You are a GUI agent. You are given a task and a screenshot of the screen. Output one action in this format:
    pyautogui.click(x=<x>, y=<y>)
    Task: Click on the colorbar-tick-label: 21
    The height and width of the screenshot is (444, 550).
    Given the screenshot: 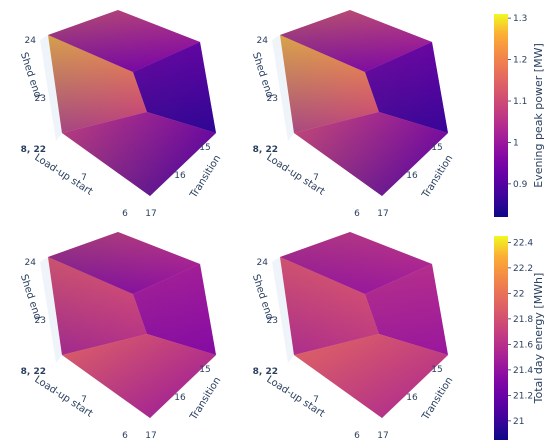 What is the action you would take?
    pyautogui.click(x=518, y=422)
    